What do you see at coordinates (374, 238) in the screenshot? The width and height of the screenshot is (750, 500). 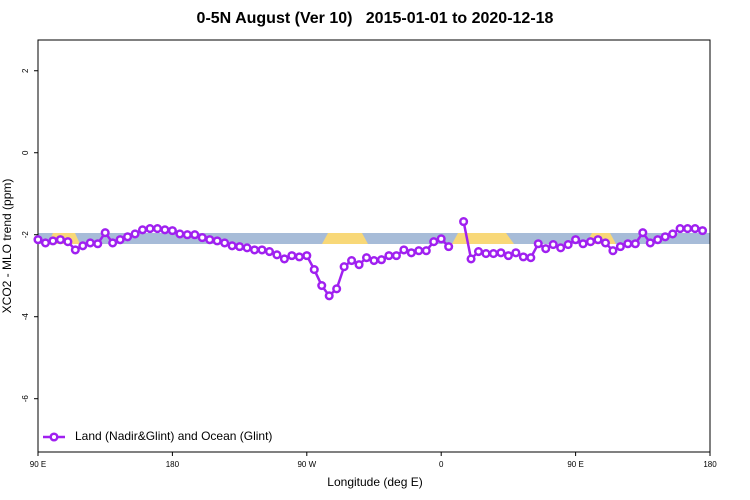 I see `ocean-band` at bounding box center [374, 238].